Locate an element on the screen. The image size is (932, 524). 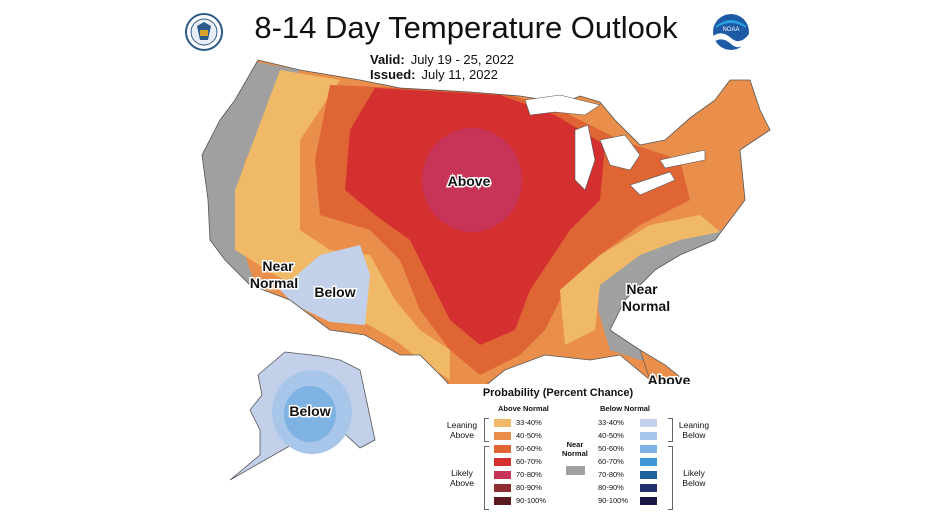
legend-above-row: 70-80% is located at coordinates (518, 475).